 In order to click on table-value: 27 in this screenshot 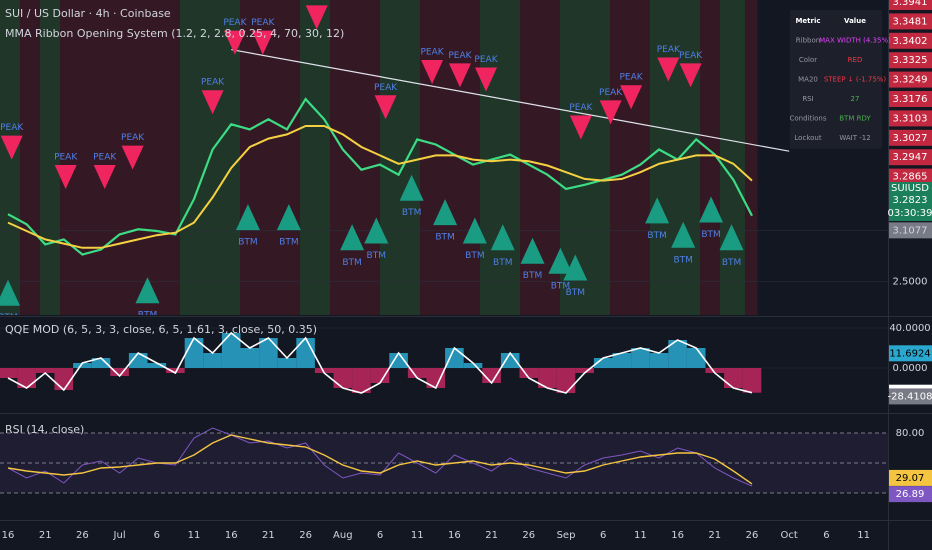, I will do `click(855, 99)`.